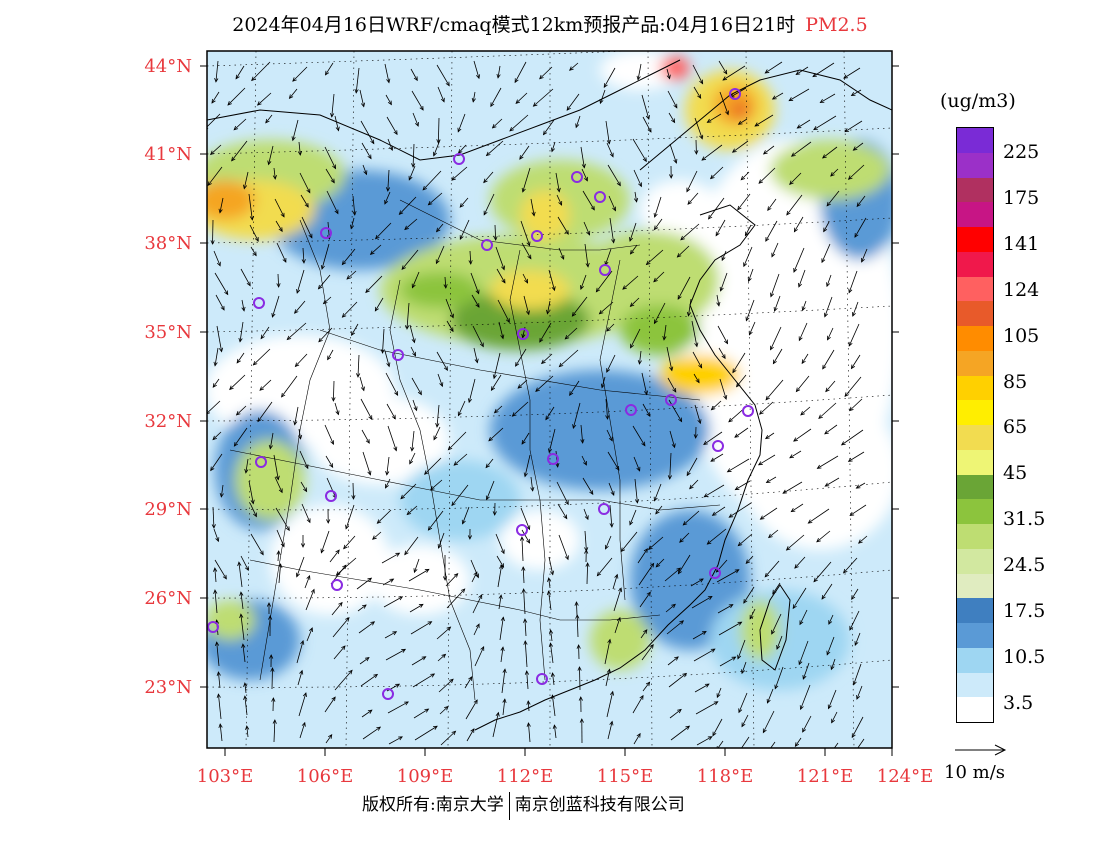 Image resolution: width=1100 pixels, height=850 pixels. What do you see at coordinates (975, 437) in the screenshot?
I see `colorbar-swatch` at bounding box center [975, 437].